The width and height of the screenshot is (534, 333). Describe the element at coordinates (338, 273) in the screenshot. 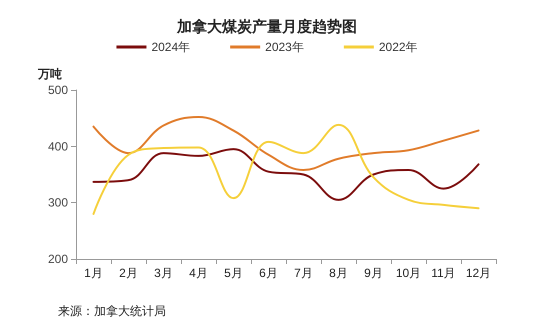

I see `x-tick-label: 8月` at that location.